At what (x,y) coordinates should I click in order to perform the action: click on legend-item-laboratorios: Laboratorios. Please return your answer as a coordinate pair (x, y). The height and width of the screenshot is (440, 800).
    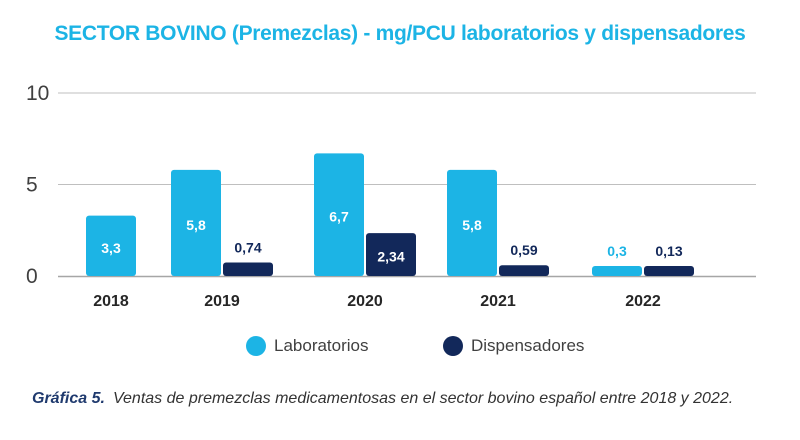
    Looking at the image, I should click on (307, 346).